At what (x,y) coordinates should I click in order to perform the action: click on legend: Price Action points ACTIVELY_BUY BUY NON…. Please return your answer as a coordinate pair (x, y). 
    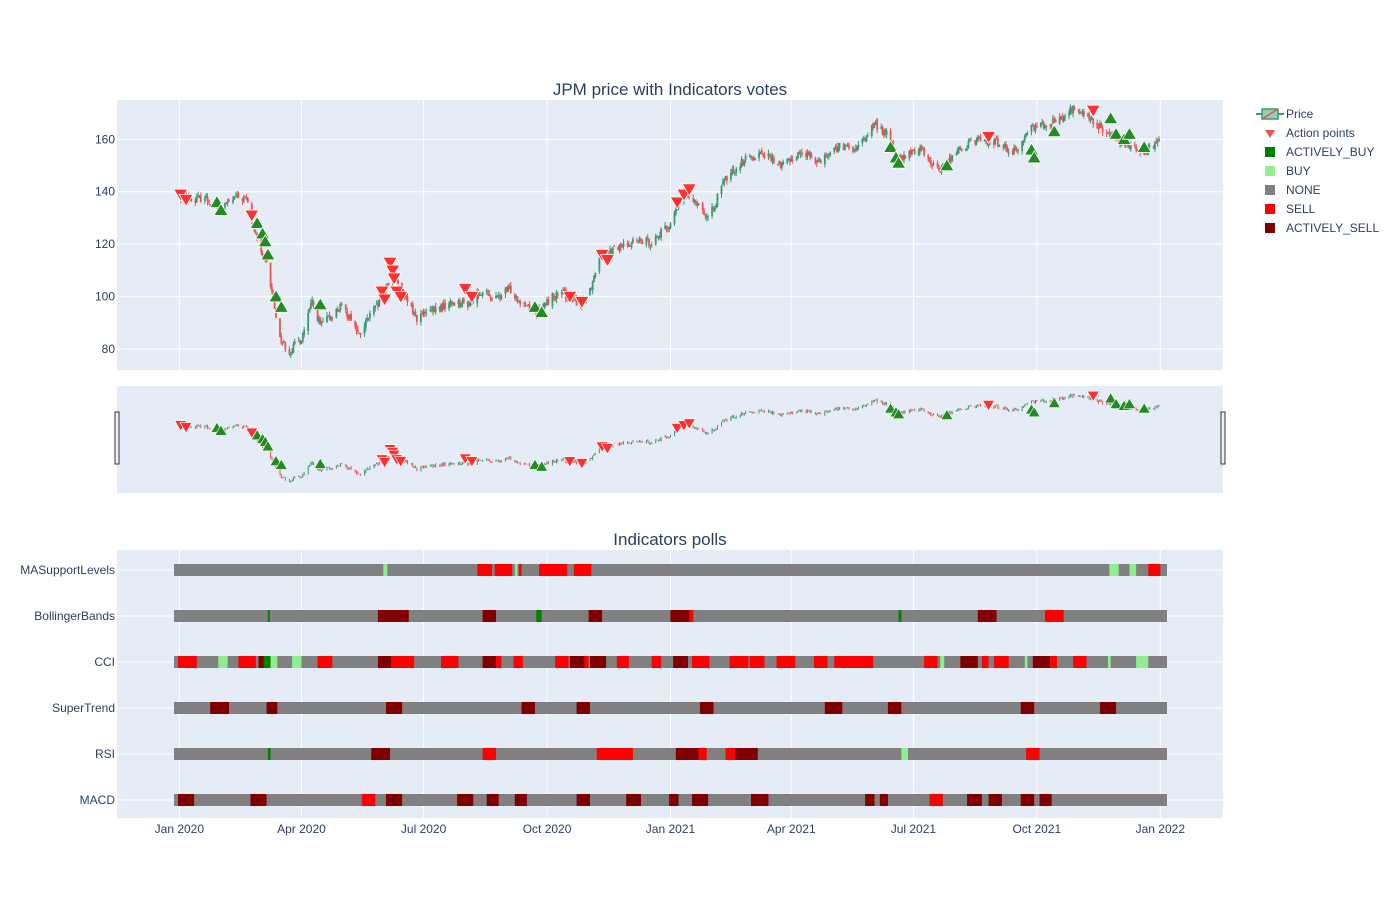
    Looking at the image, I should click on (1315, 170).